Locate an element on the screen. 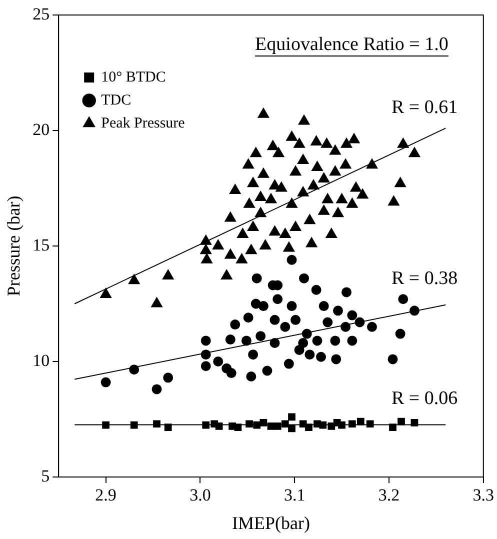 This screenshot has width=497, height=539. y-tick-label: 20 is located at coordinates (41, 129).